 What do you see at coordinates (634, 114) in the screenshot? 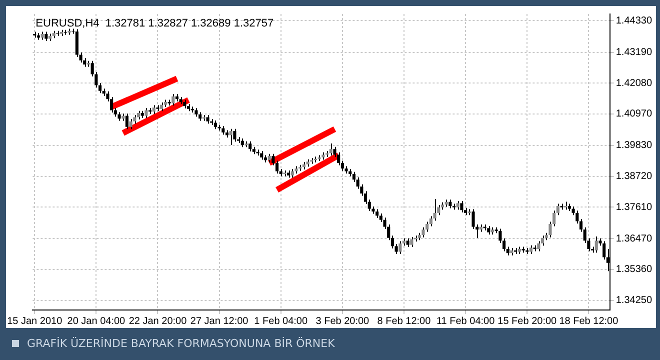
I see `y-tick-label: 1.40970` at bounding box center [634, 114].